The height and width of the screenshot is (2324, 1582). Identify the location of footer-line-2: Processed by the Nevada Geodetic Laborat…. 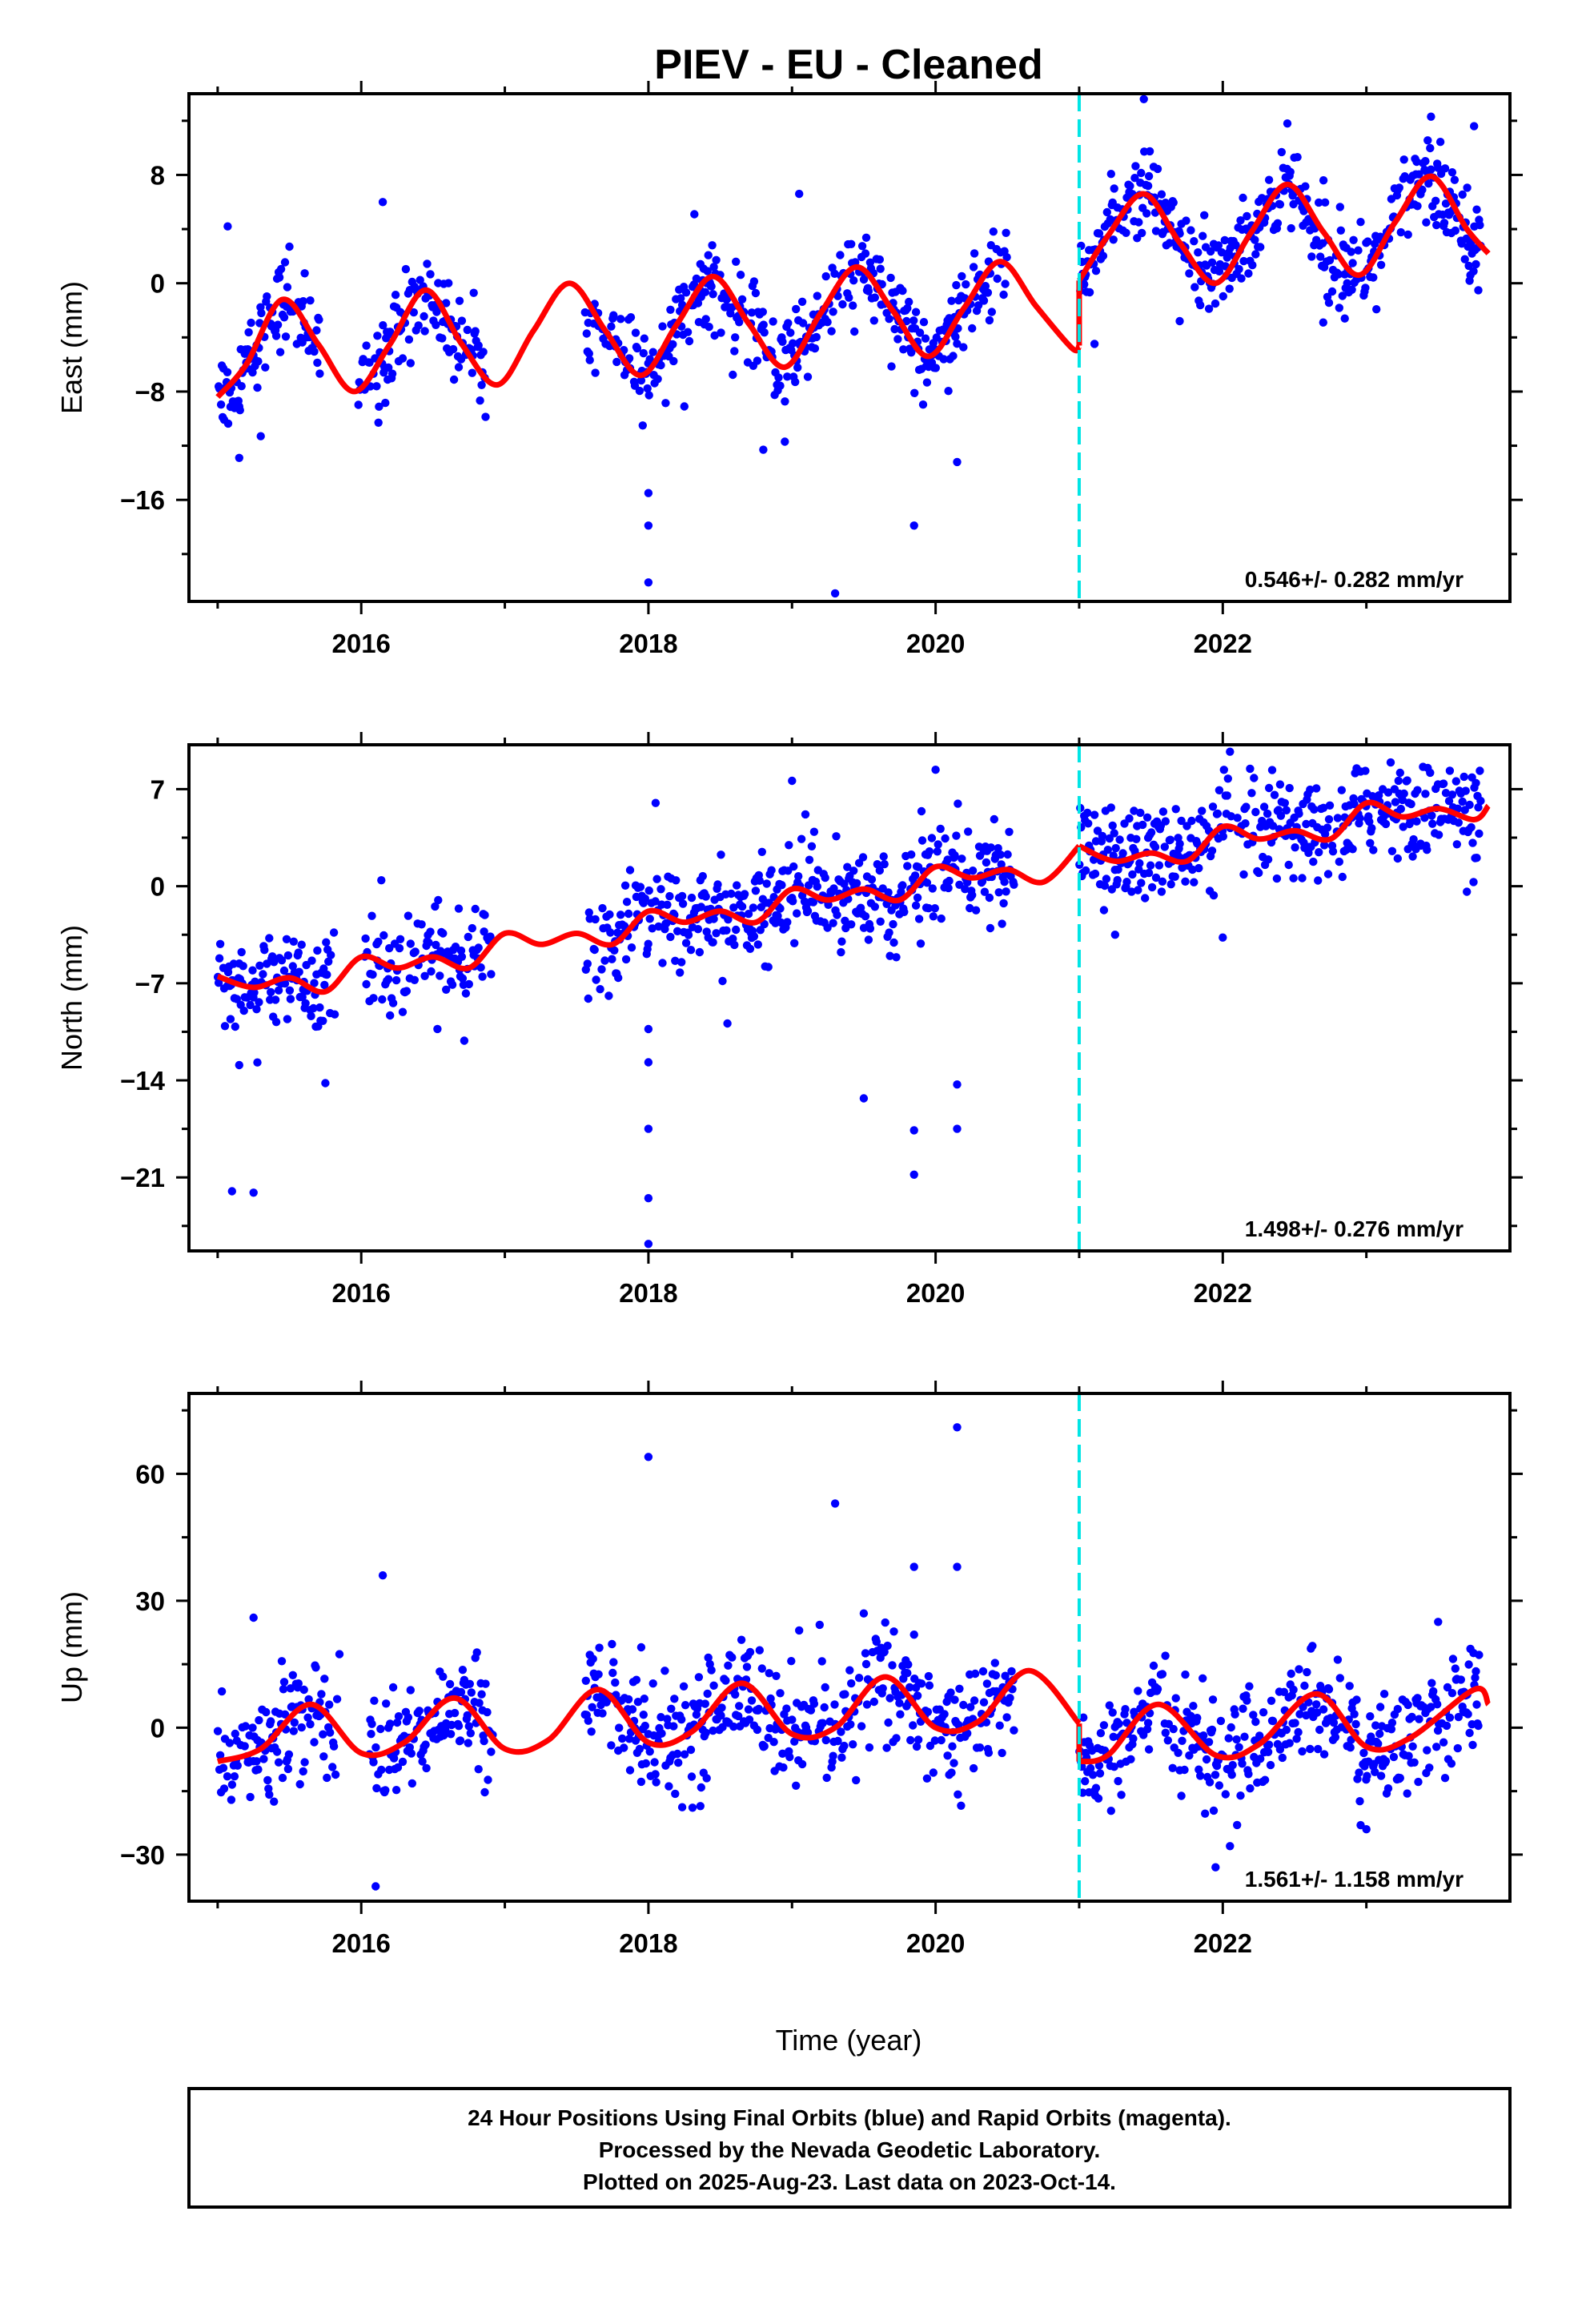
(850, 2150).